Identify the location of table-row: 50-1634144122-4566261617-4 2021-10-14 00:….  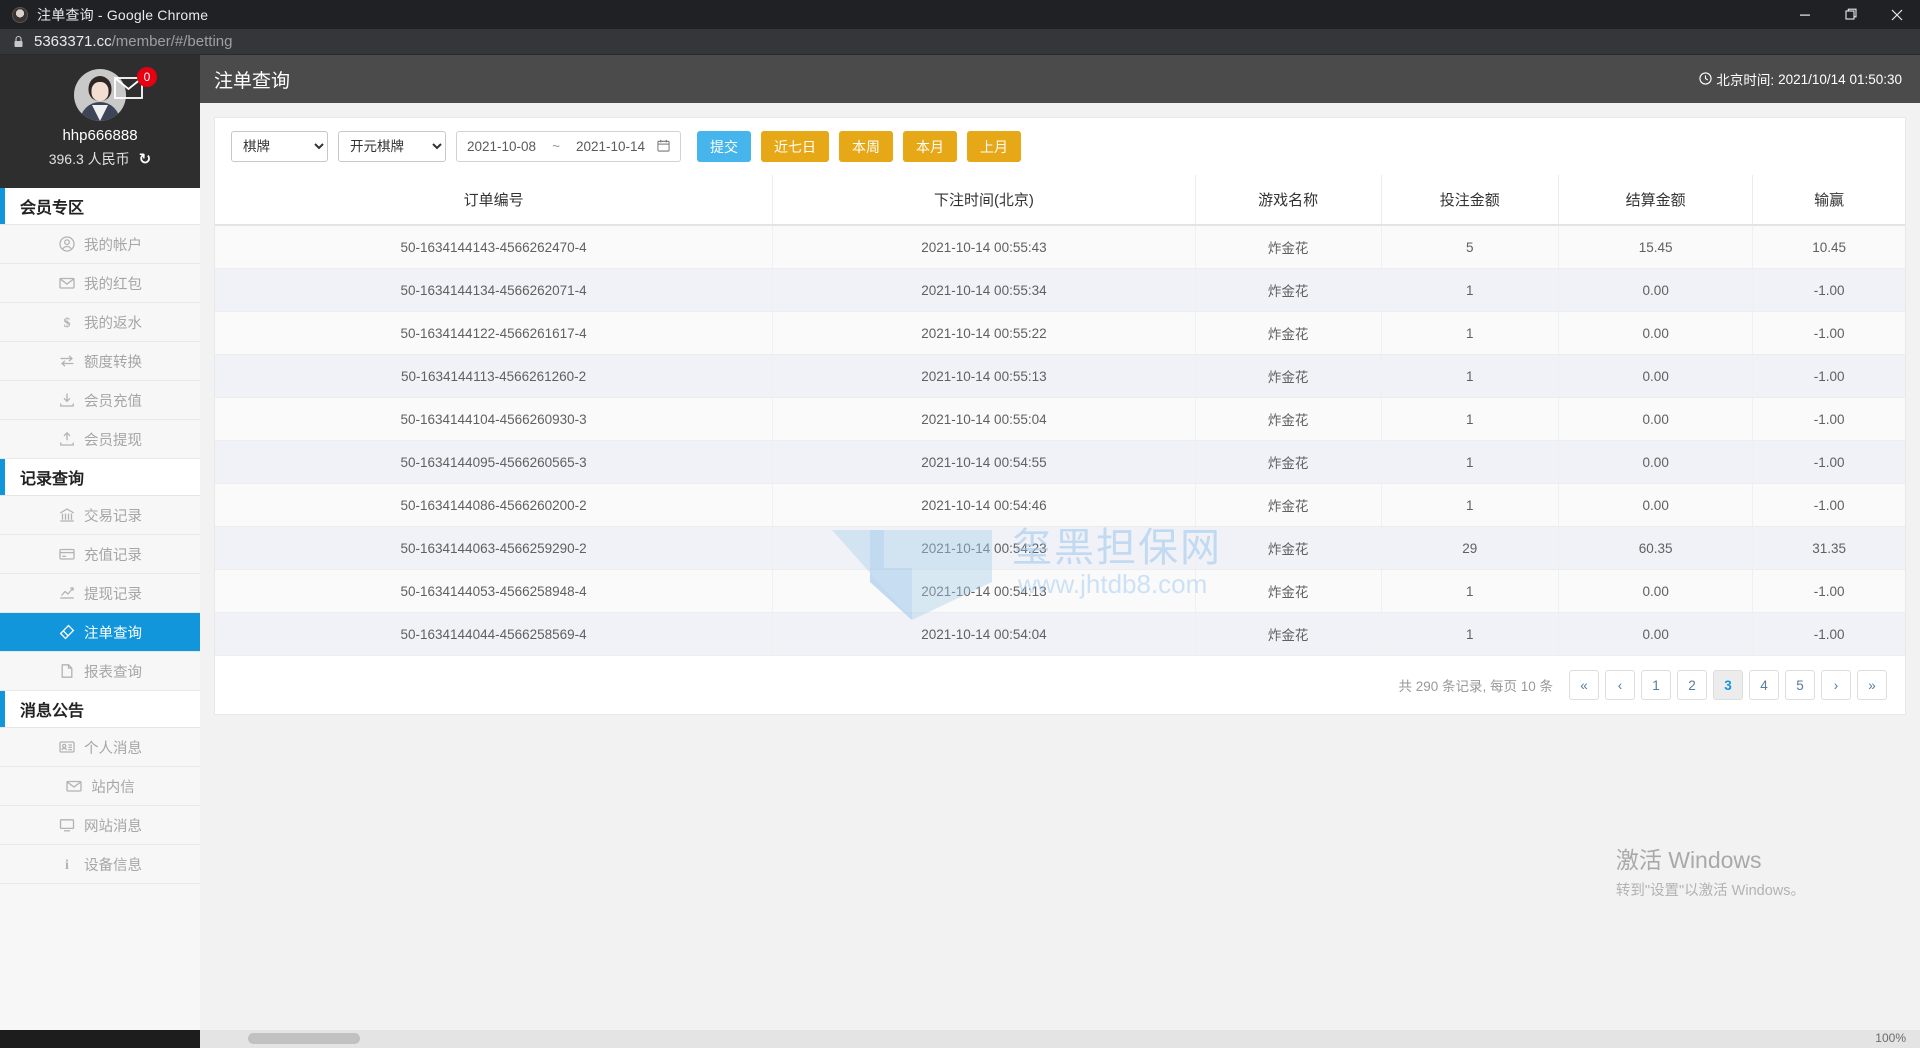
(1060, 333).